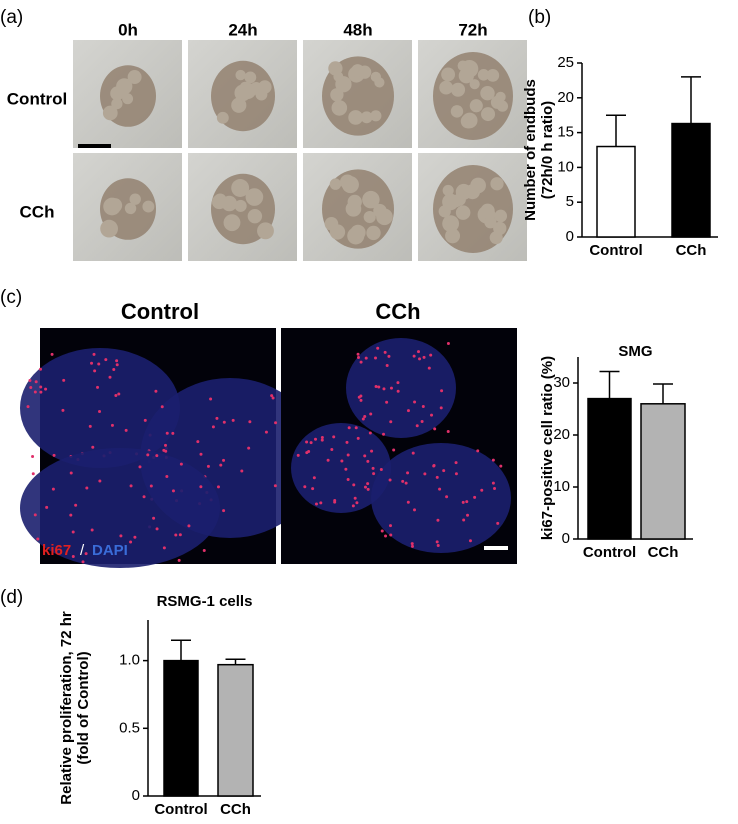 Image resolution: width=738 pixels, height=824 pixels. I want to click on y-tick-label: 25, so click(565, 62).